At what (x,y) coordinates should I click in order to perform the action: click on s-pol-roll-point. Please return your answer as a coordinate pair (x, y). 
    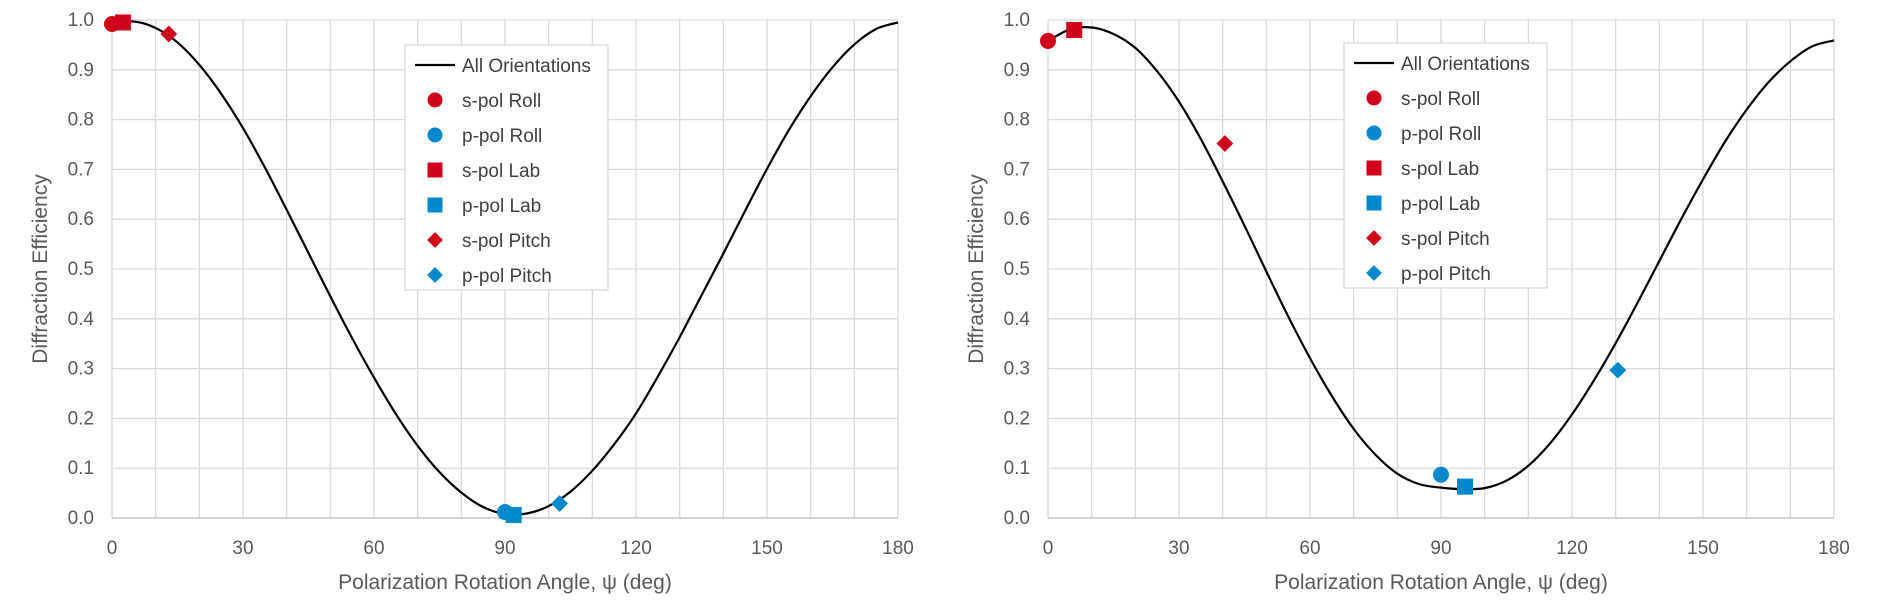
    Looking at the image, I should click on (1048, 40).